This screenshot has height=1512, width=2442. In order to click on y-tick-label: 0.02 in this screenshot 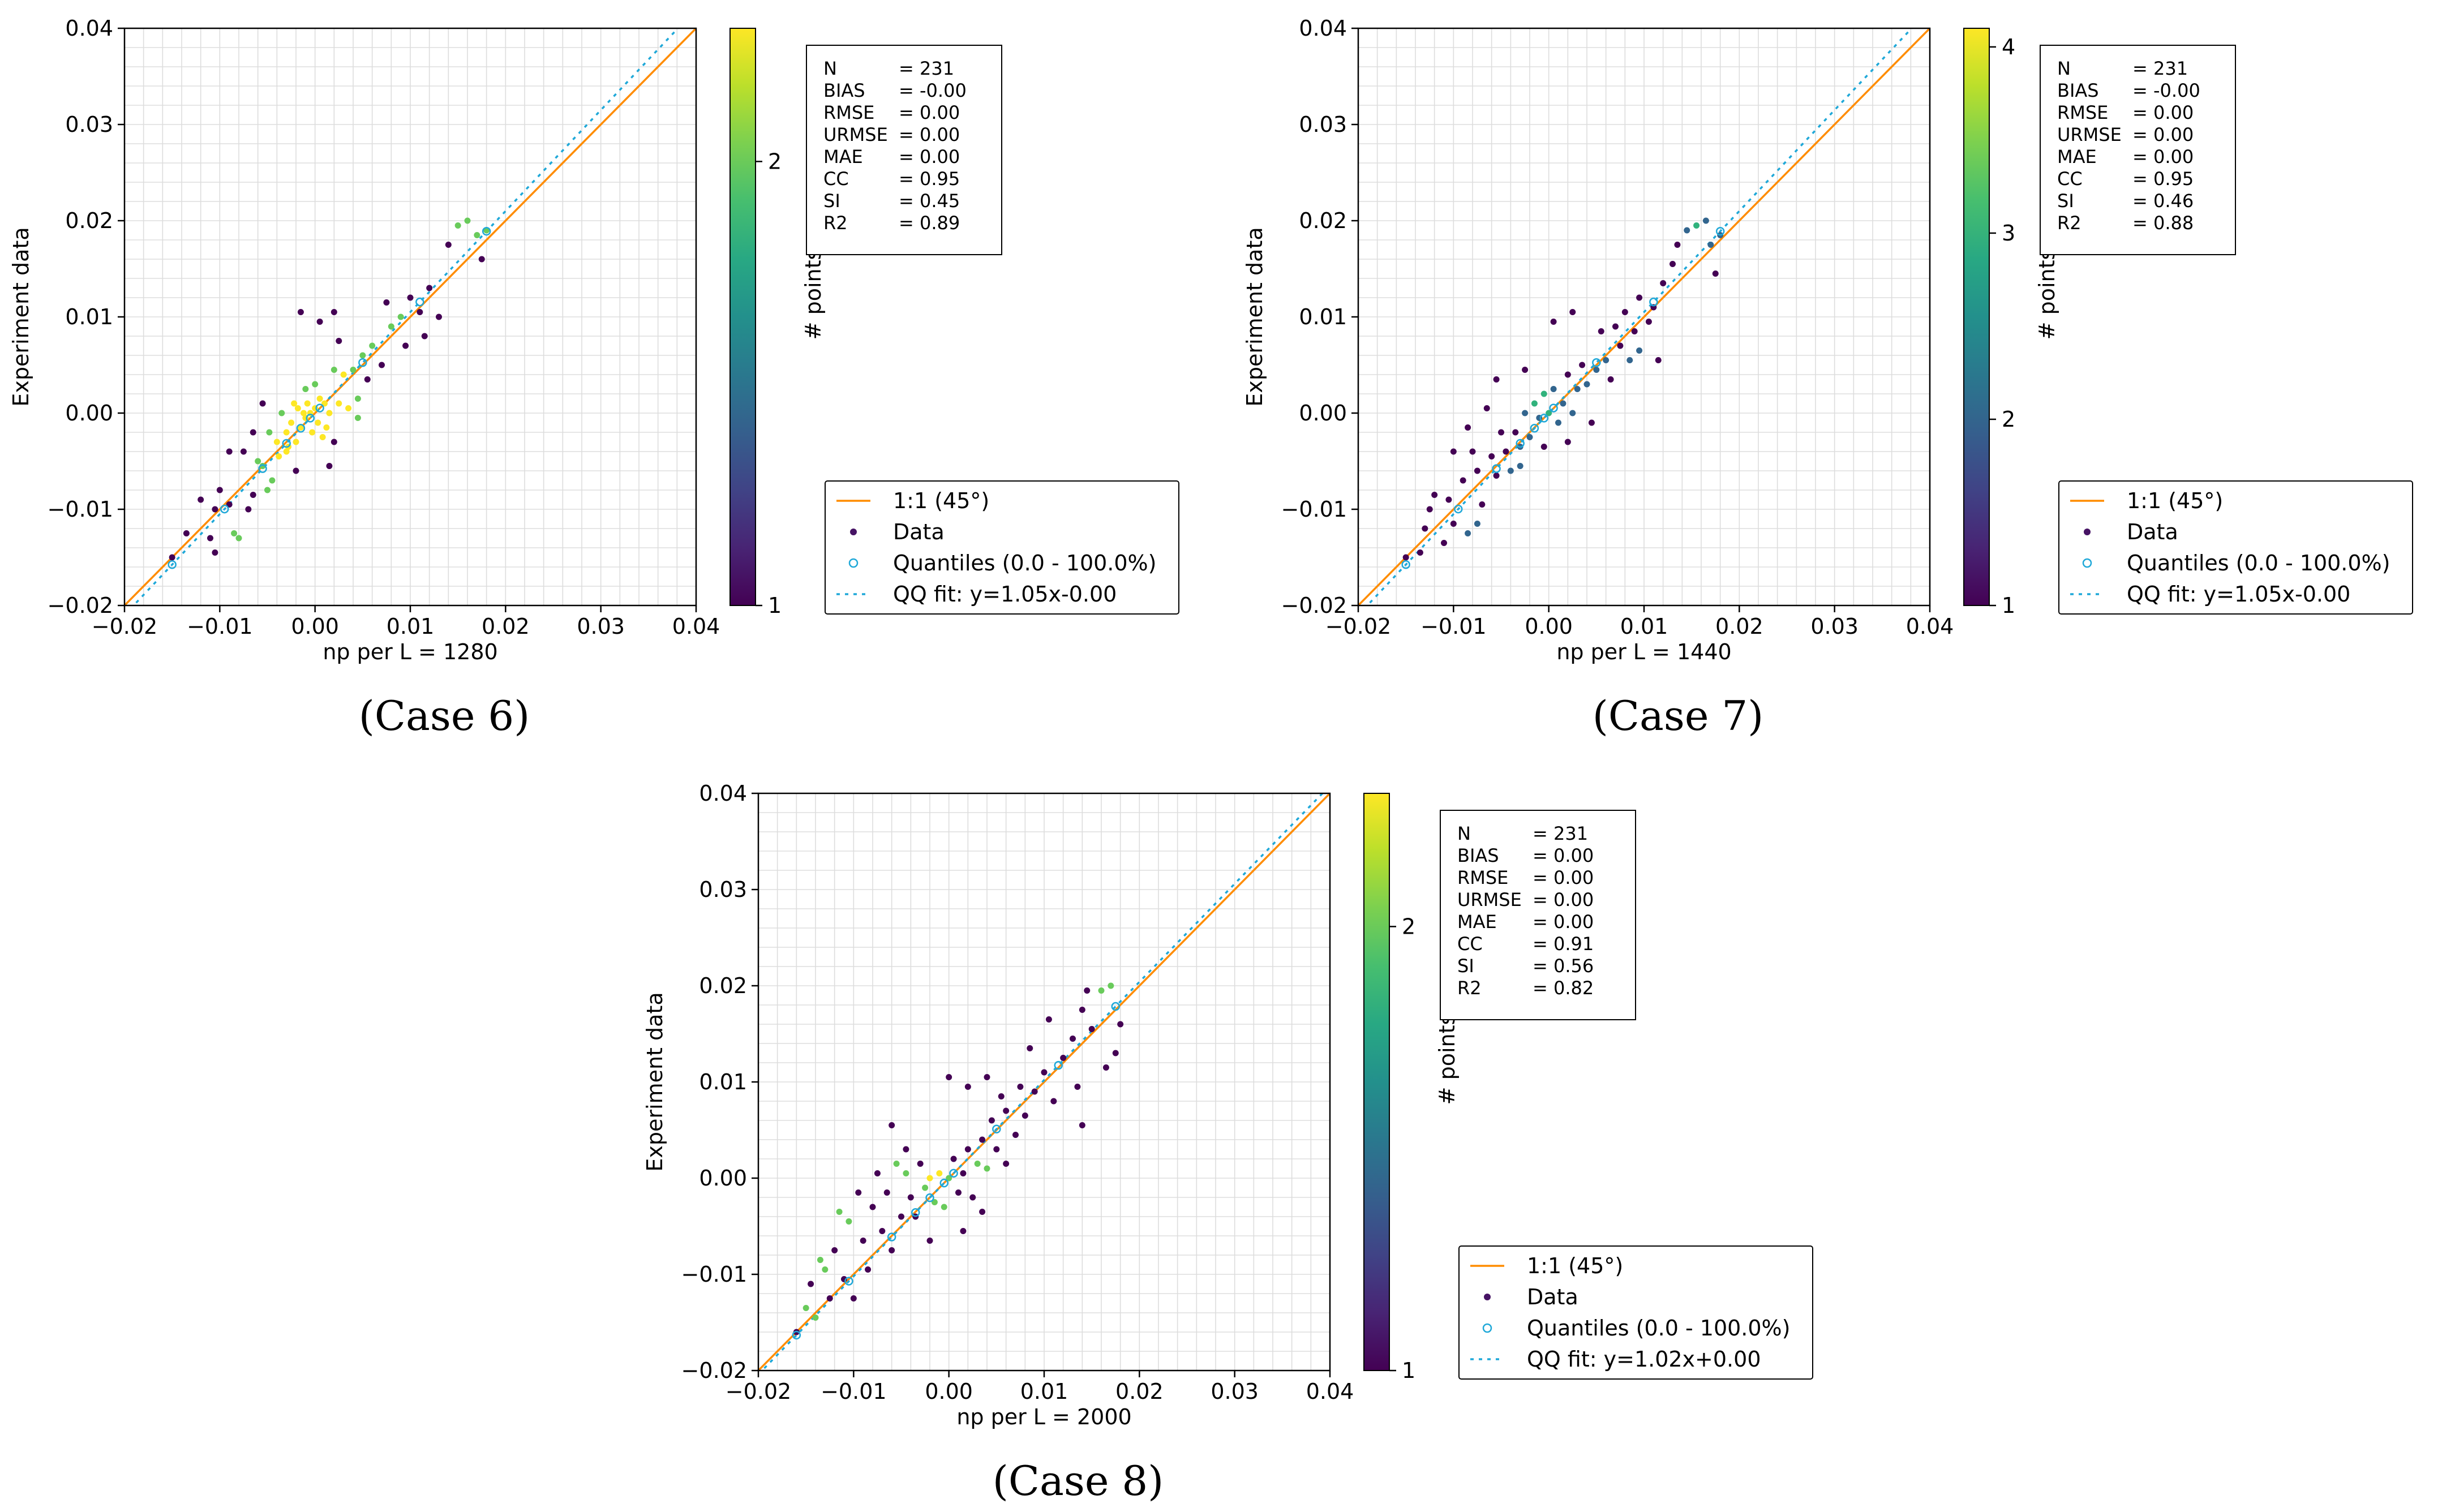, I will do `click(1323, 220)`.